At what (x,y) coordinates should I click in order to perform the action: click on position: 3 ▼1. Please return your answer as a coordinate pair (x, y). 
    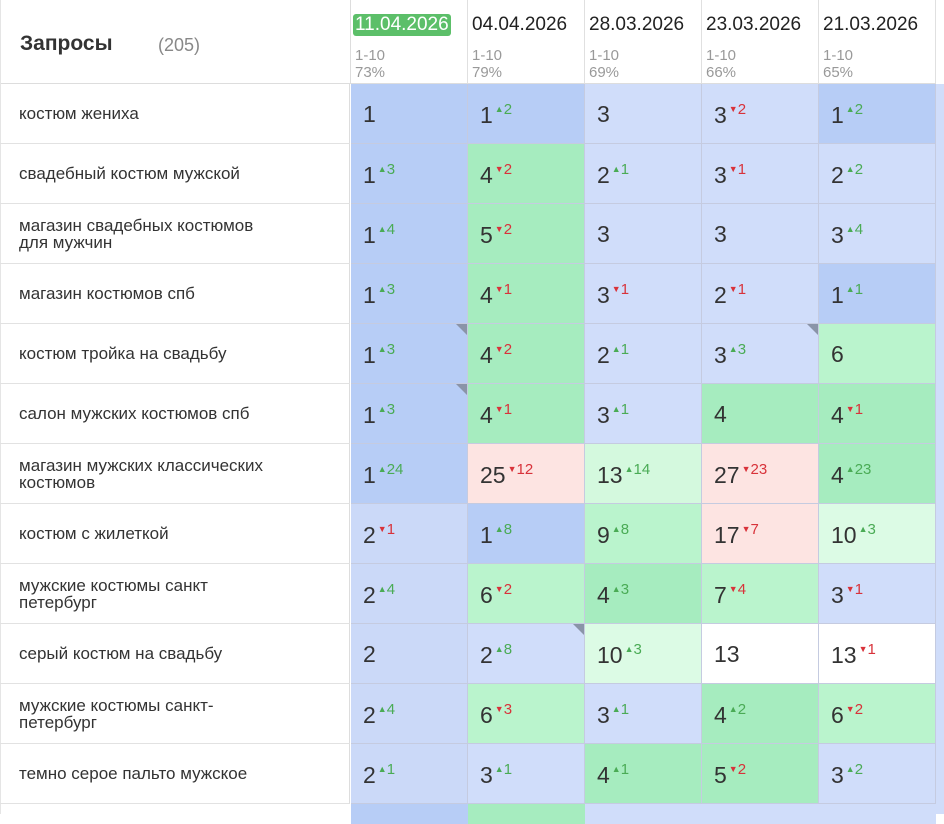
    Looking at the image, I should click on (613, 295).